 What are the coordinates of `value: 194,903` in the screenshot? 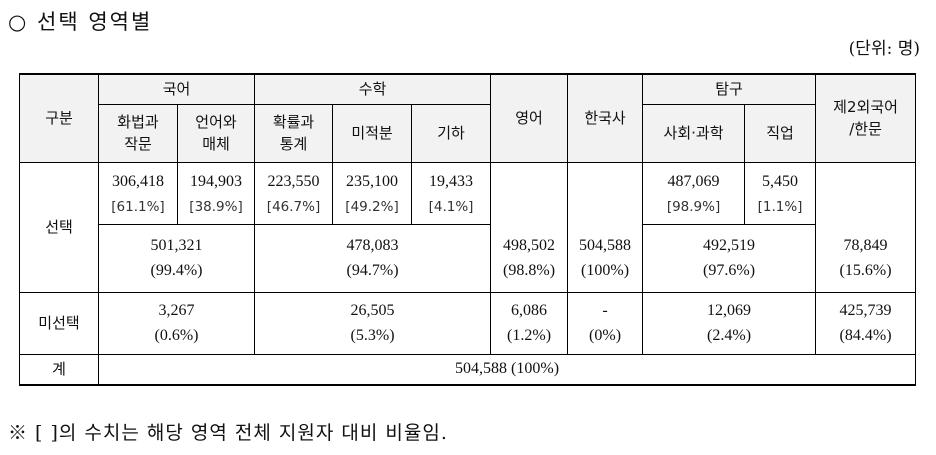 It's located at (216, 181).